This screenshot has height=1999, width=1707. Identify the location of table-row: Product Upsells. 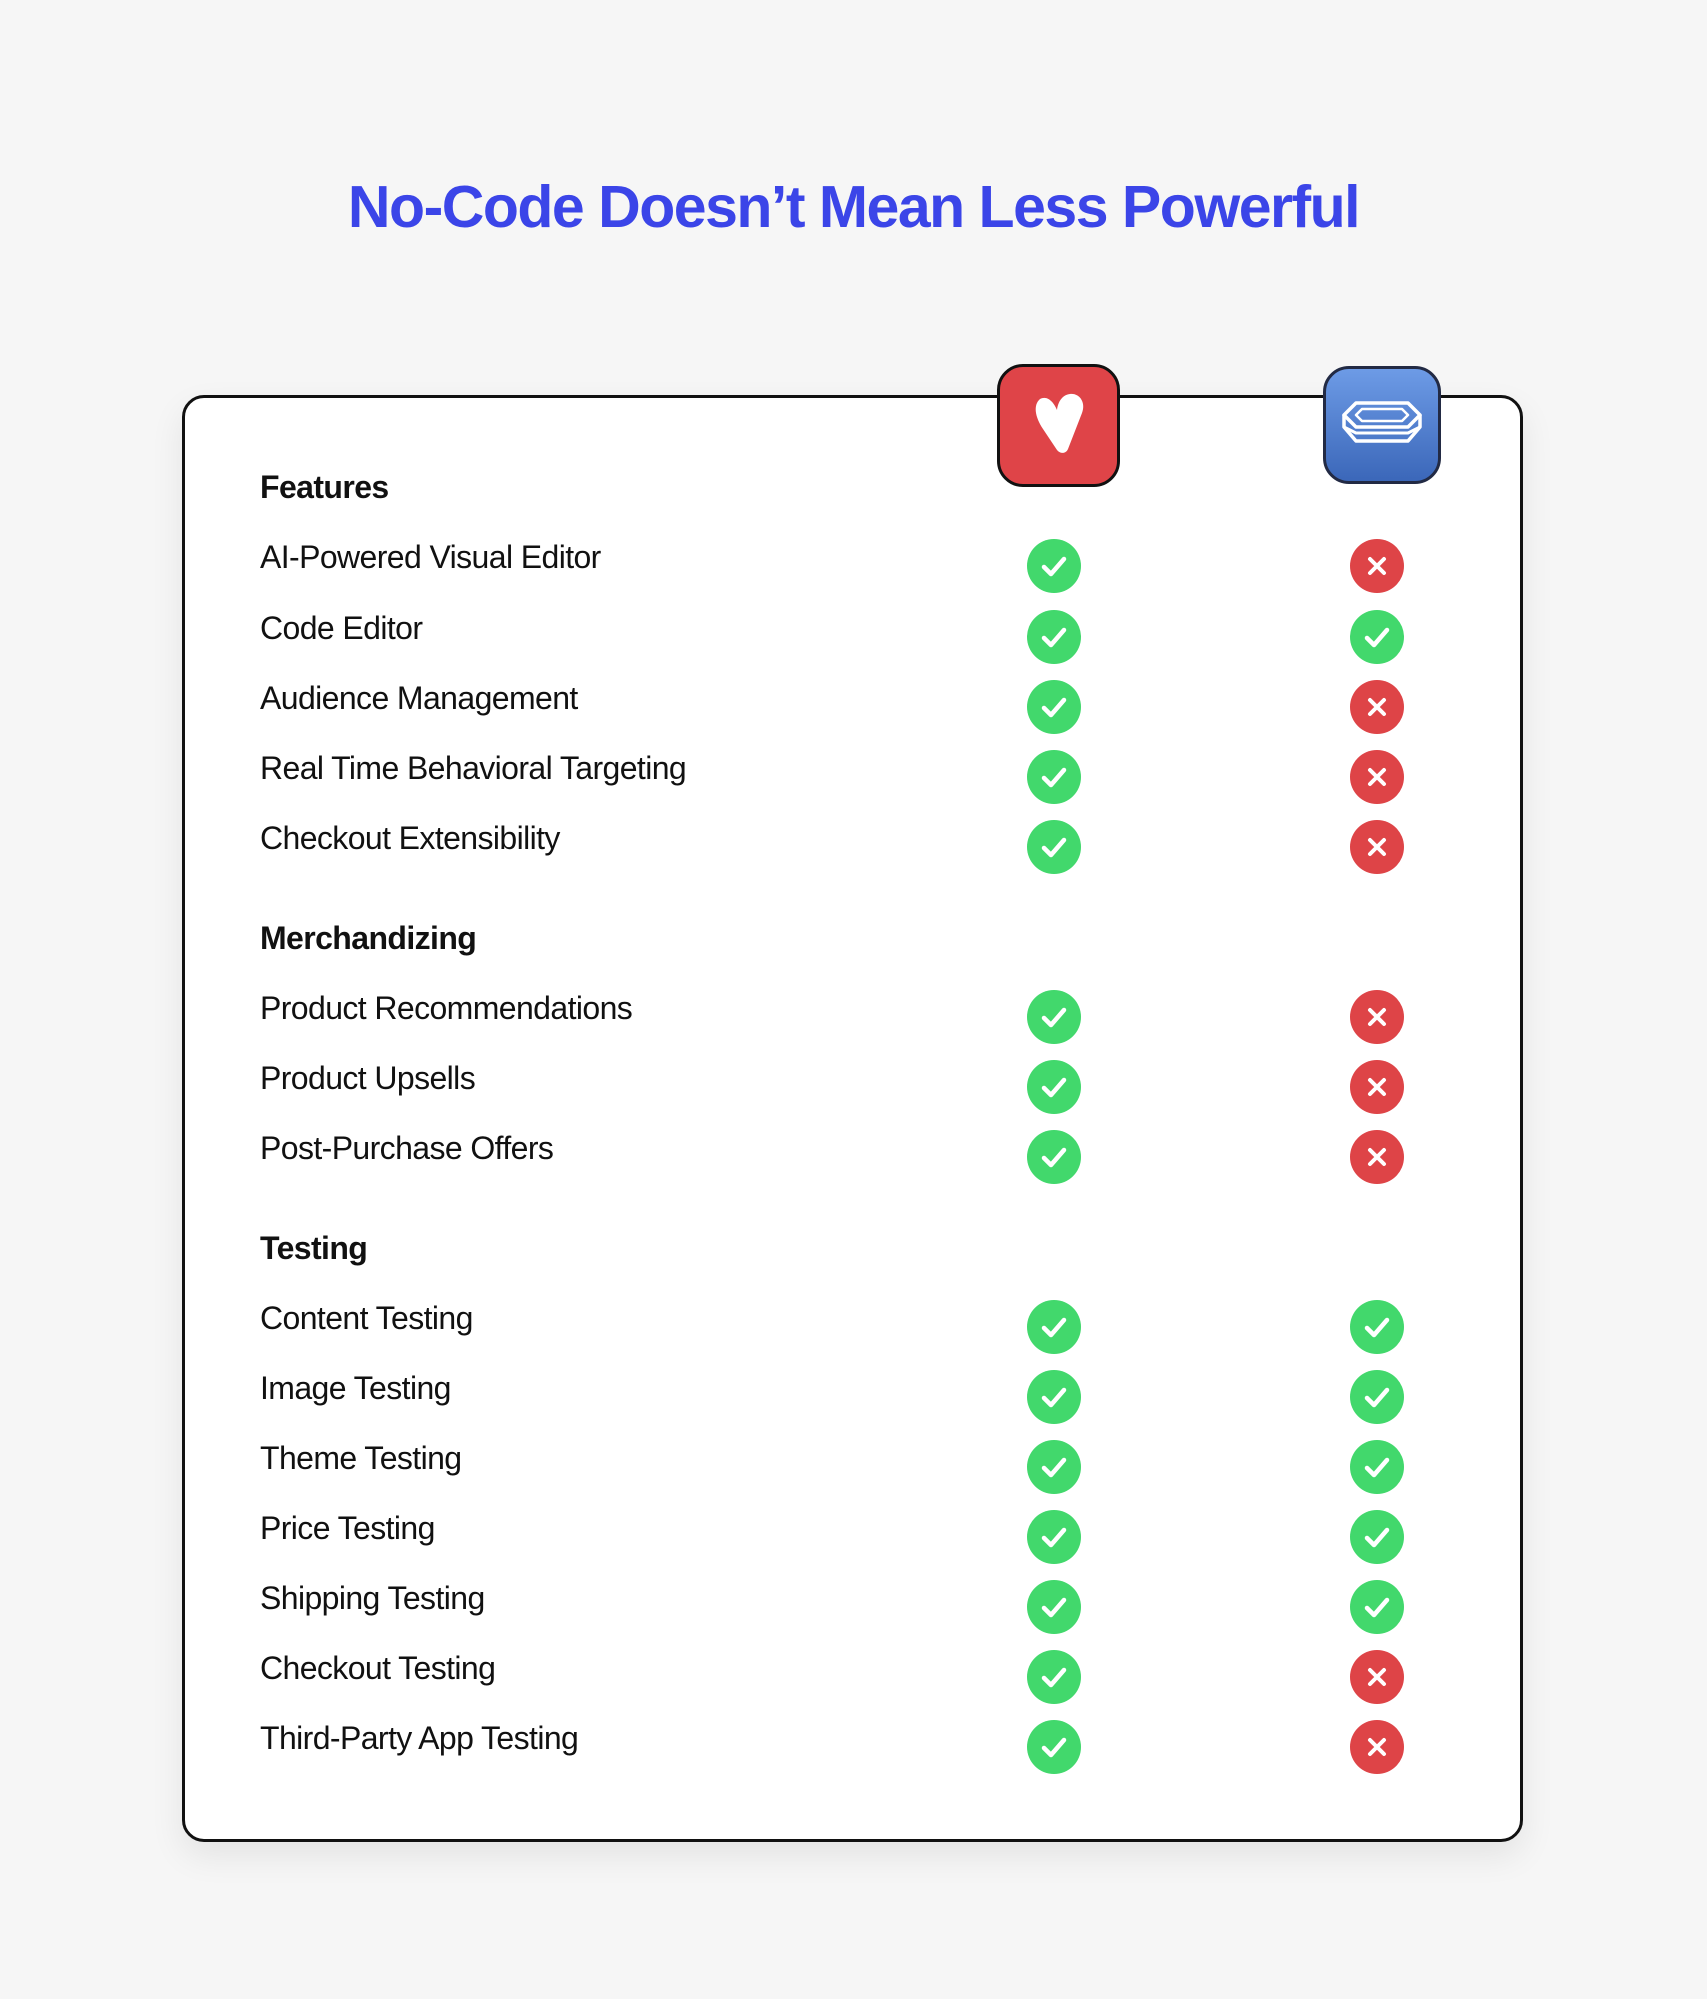
(853, 1081).